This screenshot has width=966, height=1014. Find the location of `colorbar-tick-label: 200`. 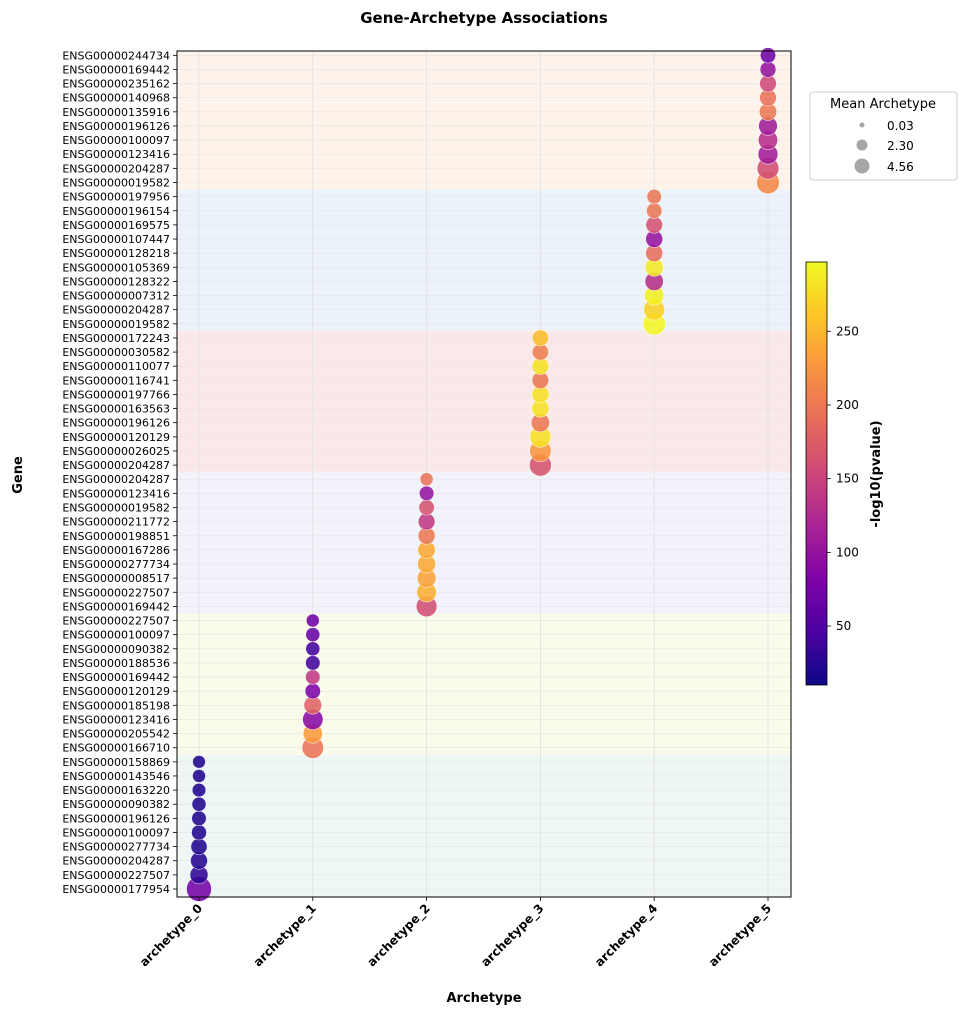

colorbar-tick-label: 200 is located at coordinates (847, 405).